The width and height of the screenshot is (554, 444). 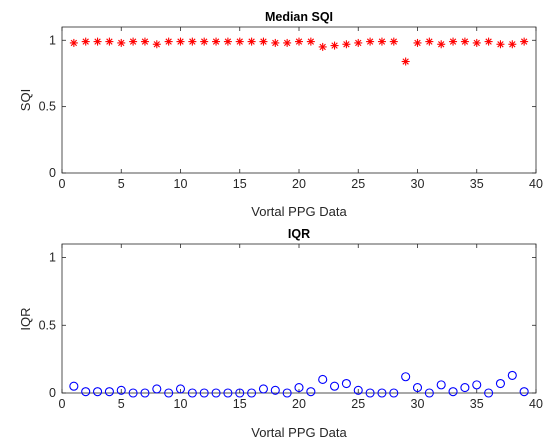 What do you see at coordinates (47, 325) in the screenshot?
I see `y-tick-label: 0.5` at bounding box center [47, 325].